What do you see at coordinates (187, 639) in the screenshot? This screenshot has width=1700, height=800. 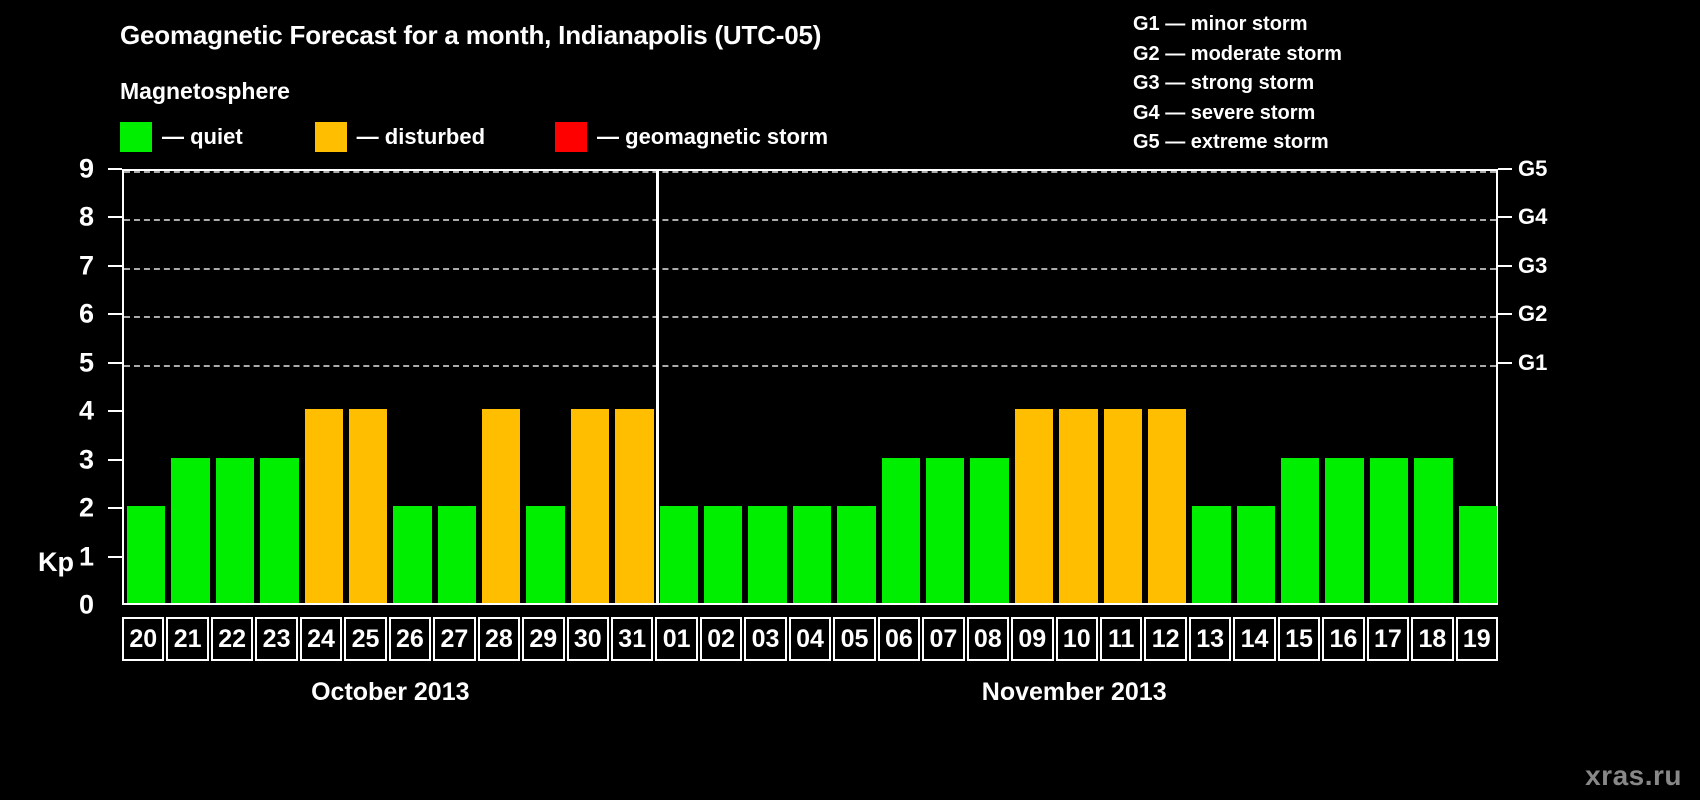 I see `date-label-21: 21` at bounding box center [187, 639].